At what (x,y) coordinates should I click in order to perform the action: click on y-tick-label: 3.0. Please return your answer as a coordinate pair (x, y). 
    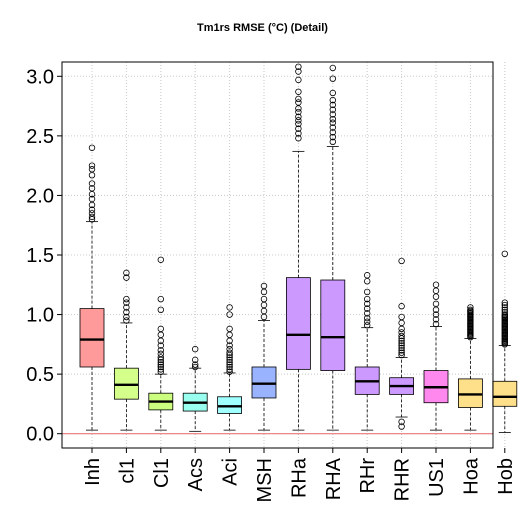
    Looking at the image, I should click on (40, 77).